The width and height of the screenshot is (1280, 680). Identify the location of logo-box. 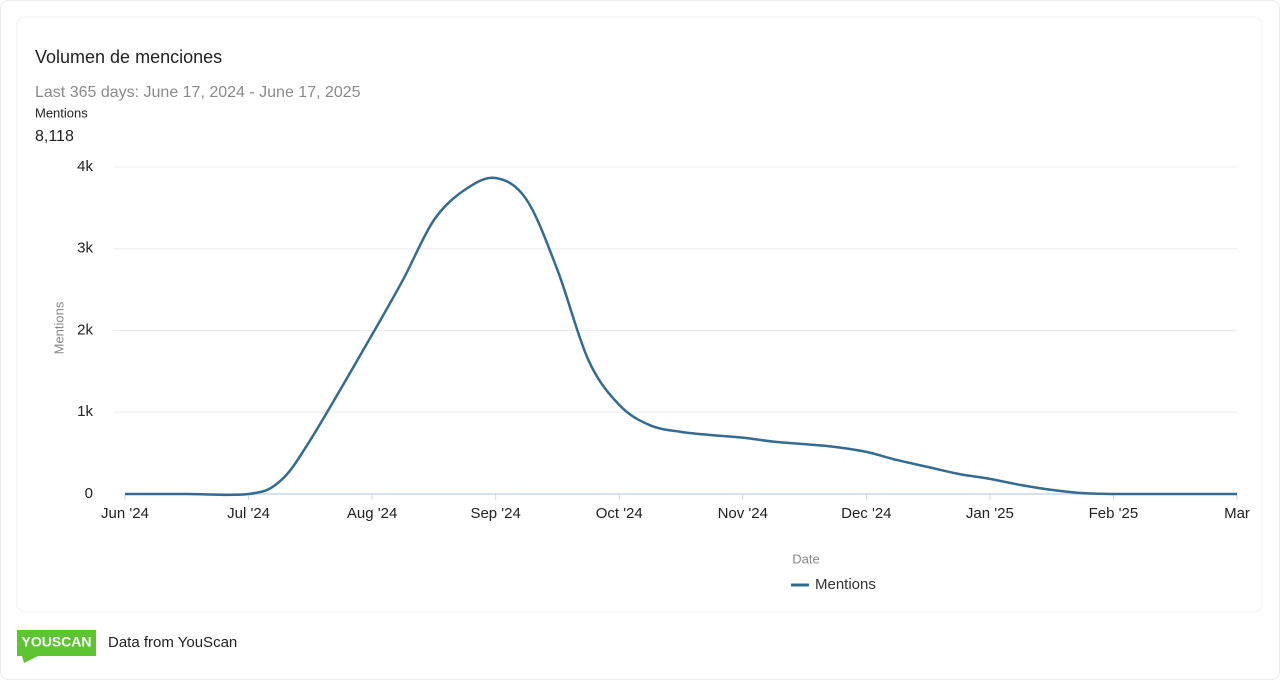
(56, 643).